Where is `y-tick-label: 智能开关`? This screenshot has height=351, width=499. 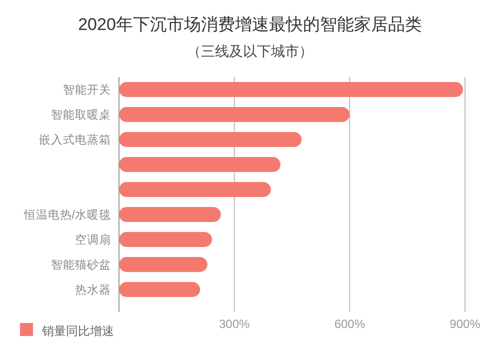
y-tick-label: 智能开关 is located at coordinates (87, 89).